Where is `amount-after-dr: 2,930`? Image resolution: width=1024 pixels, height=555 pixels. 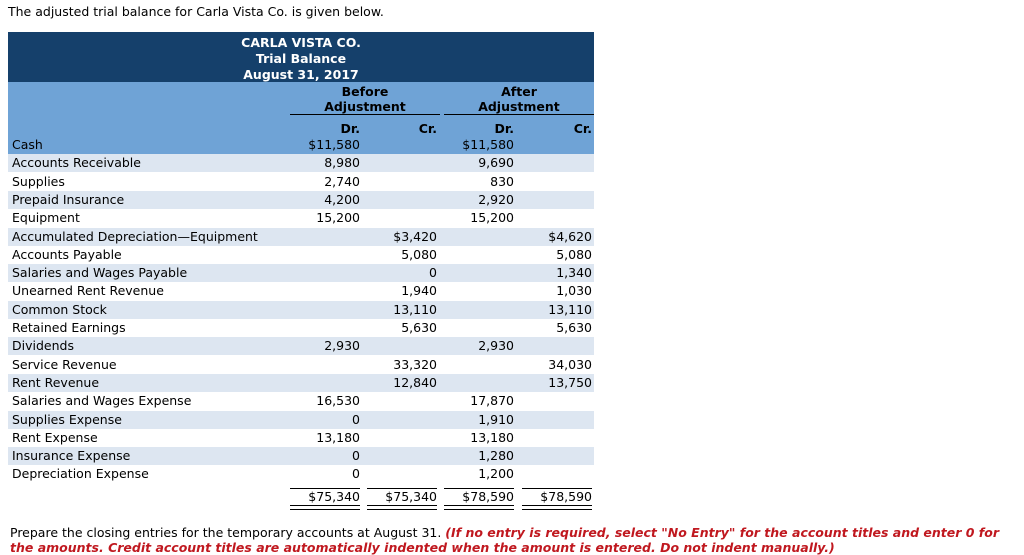
amount-after-dr: 2,930 is located at coordinates (496, 346).